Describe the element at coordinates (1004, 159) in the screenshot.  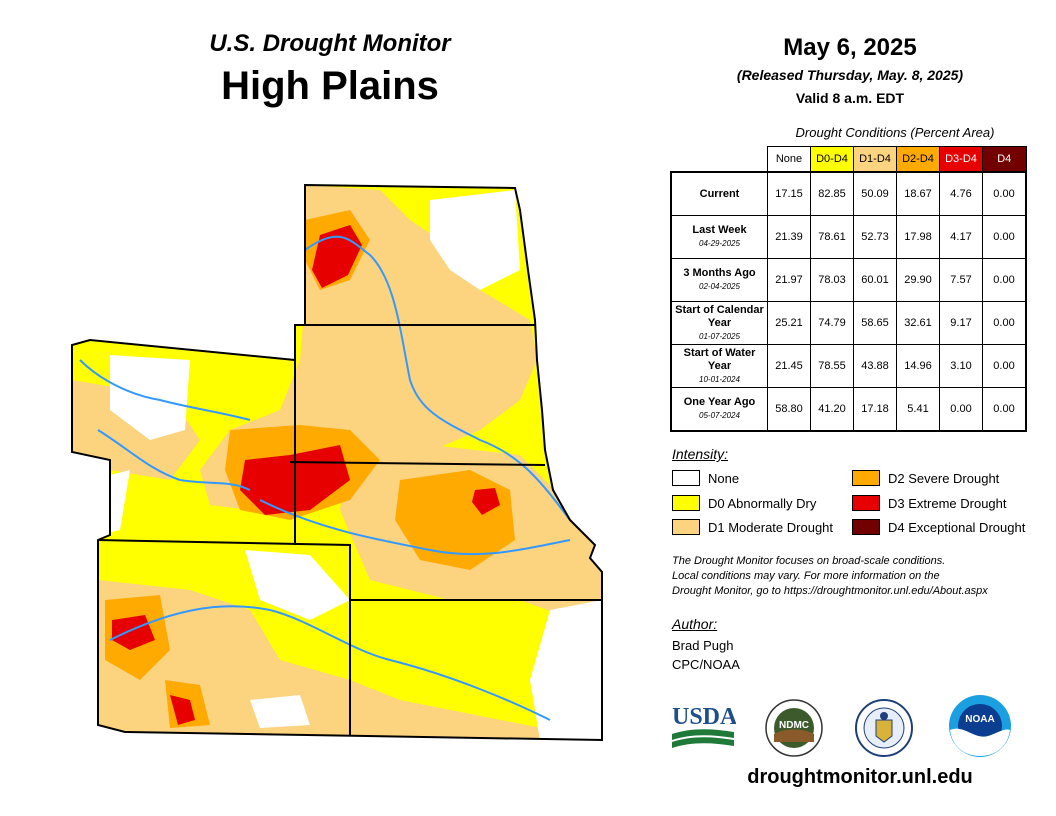
I see `col-header: D4` at that location.